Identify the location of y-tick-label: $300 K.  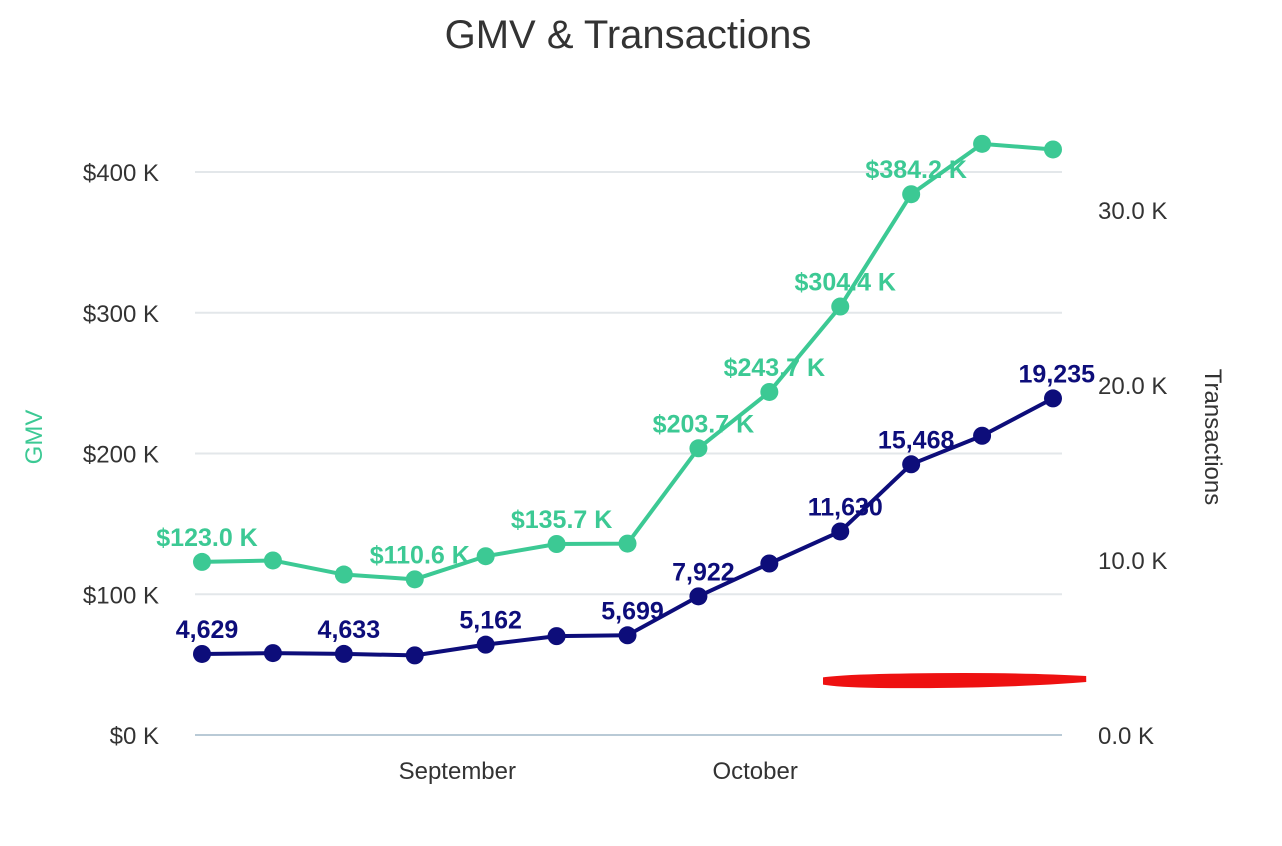
(121, 314).